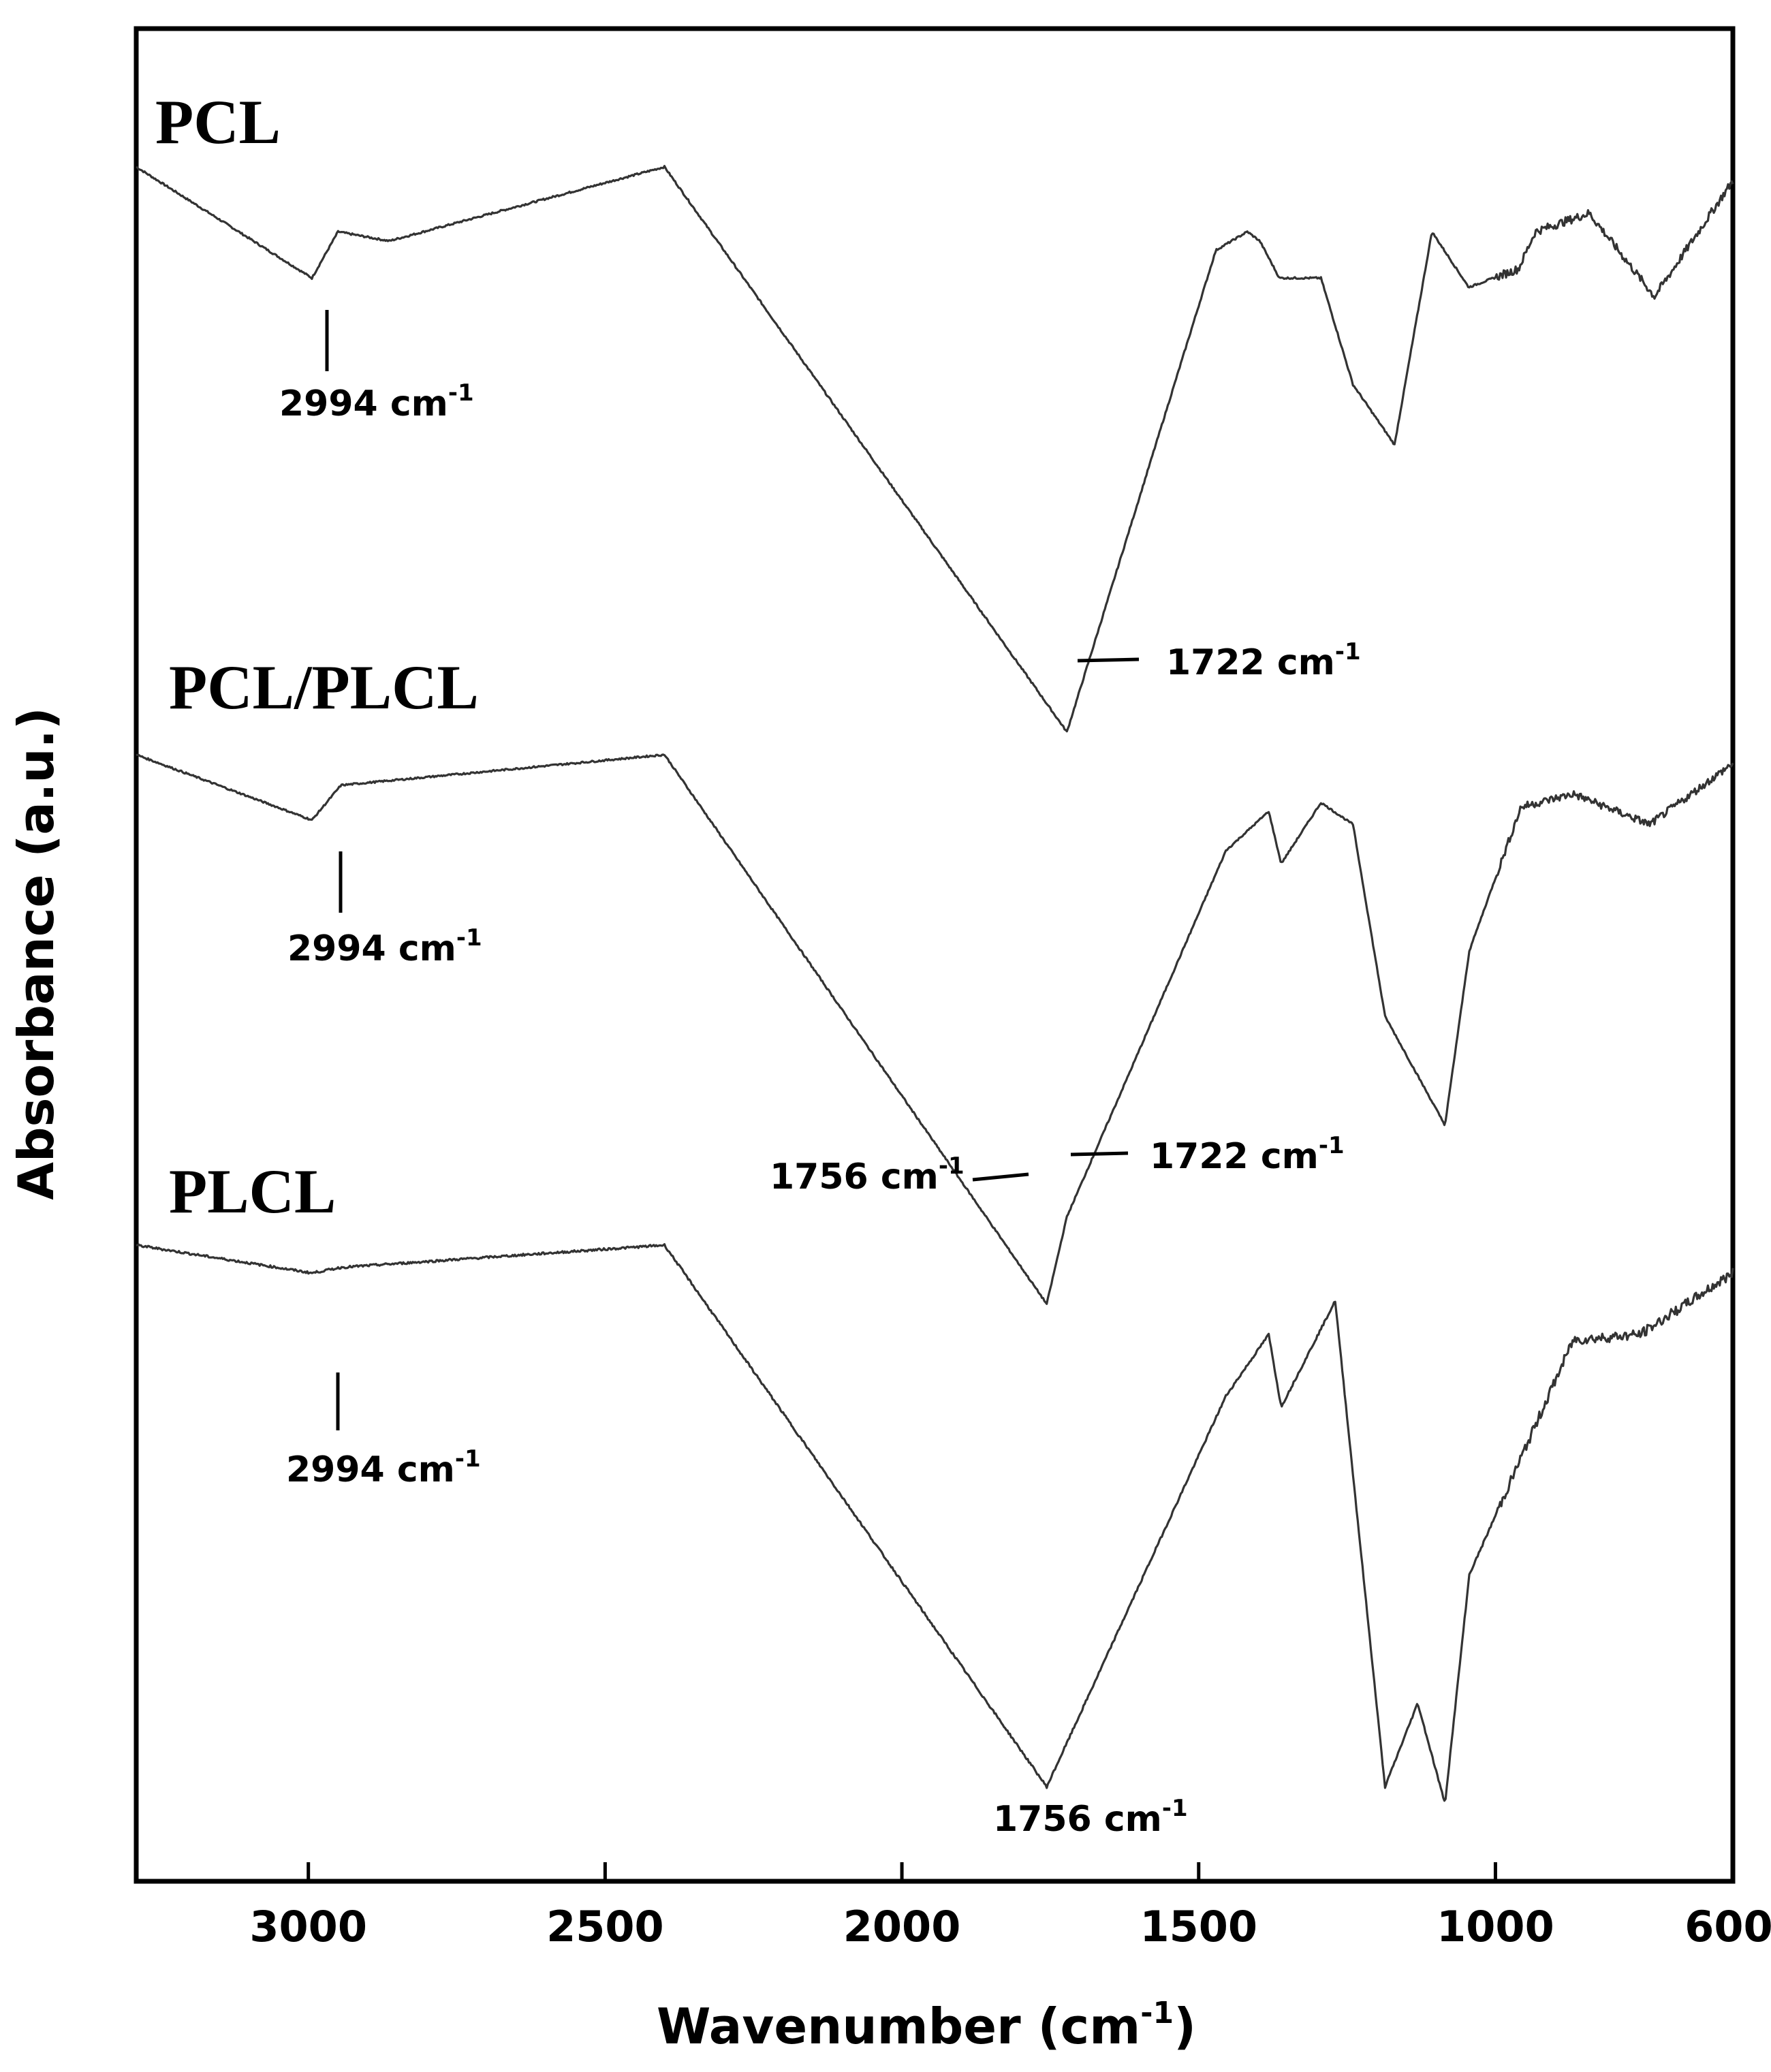 The height and width of the screenshot is (2072, 1771). What do you see at coordinates (1185, 2026) in the screenshot?
I see `x-axis-label-close: )` at bounding box center [1185, 2026].